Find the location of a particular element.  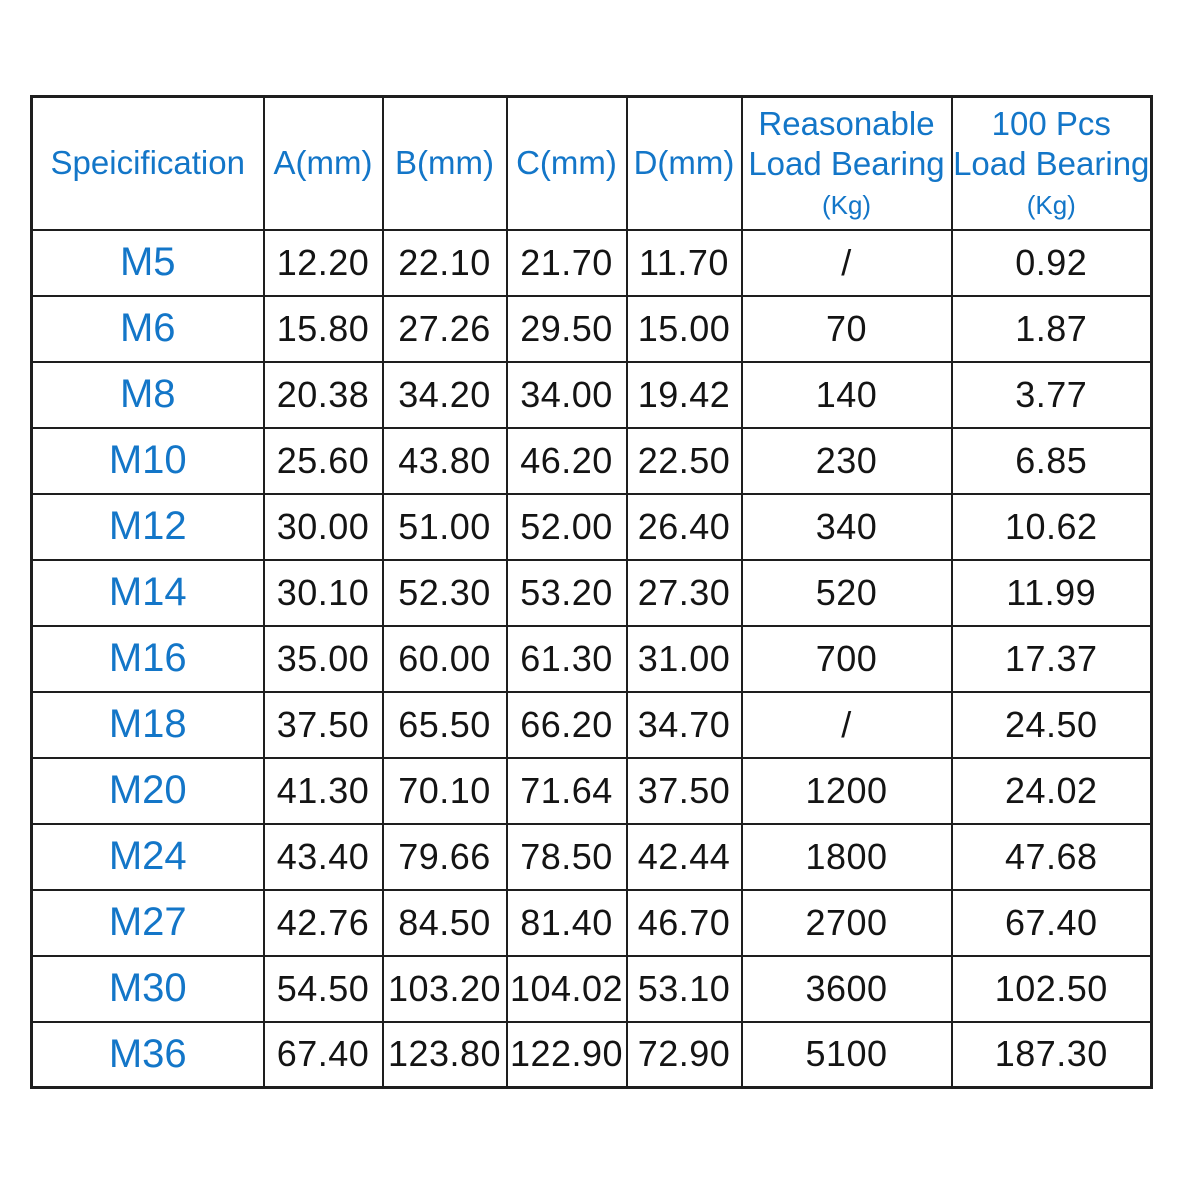

value-cell: 70.10 is located at coordinates (444, 790).